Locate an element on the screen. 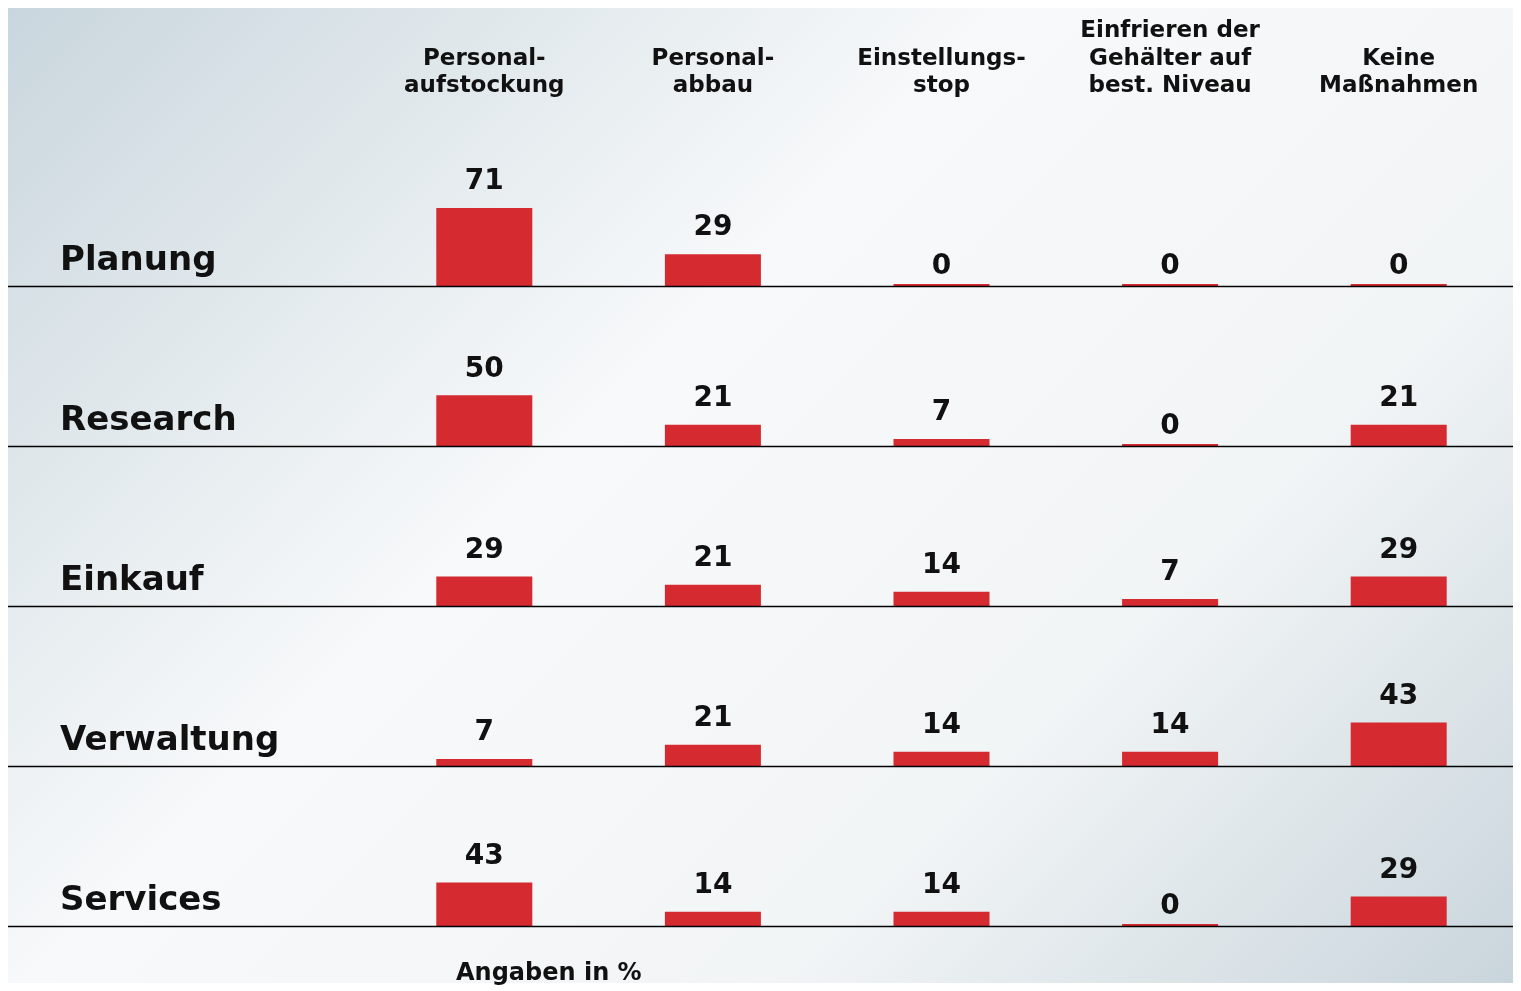 Image resolution: width=1521 pixels, height=991 pixels. data-label: 50 is located at coordinates (484, 367).